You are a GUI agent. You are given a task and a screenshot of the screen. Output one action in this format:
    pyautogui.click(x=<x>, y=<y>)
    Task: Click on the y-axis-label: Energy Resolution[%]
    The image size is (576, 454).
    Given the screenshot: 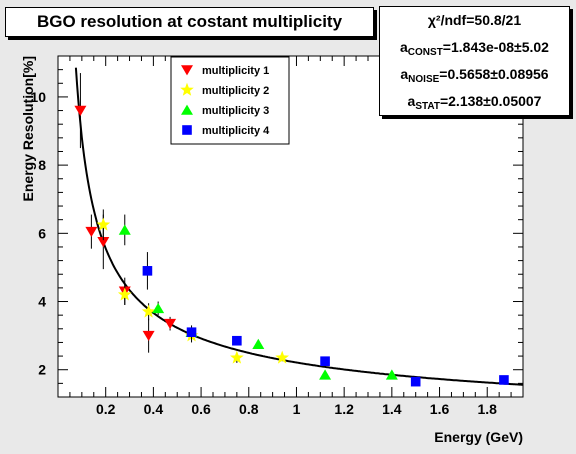 What is the action you would take?
    pyautogui.click(x=28, y=128)
    